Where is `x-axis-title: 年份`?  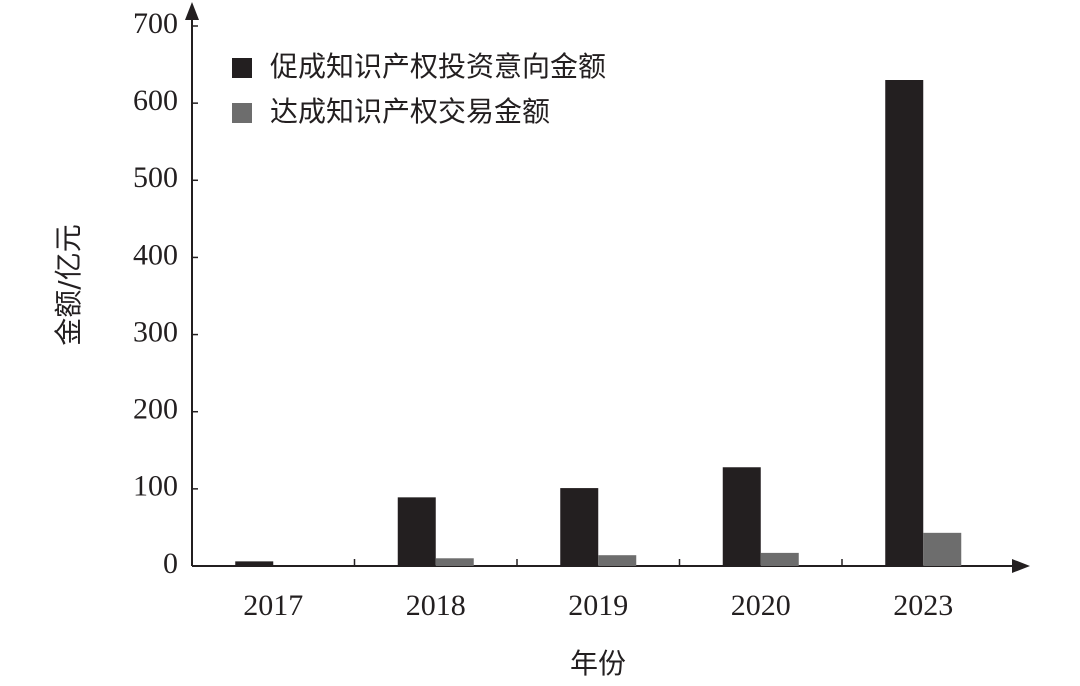
x-axis-title: 年份 is located at coordinates (598, 663).